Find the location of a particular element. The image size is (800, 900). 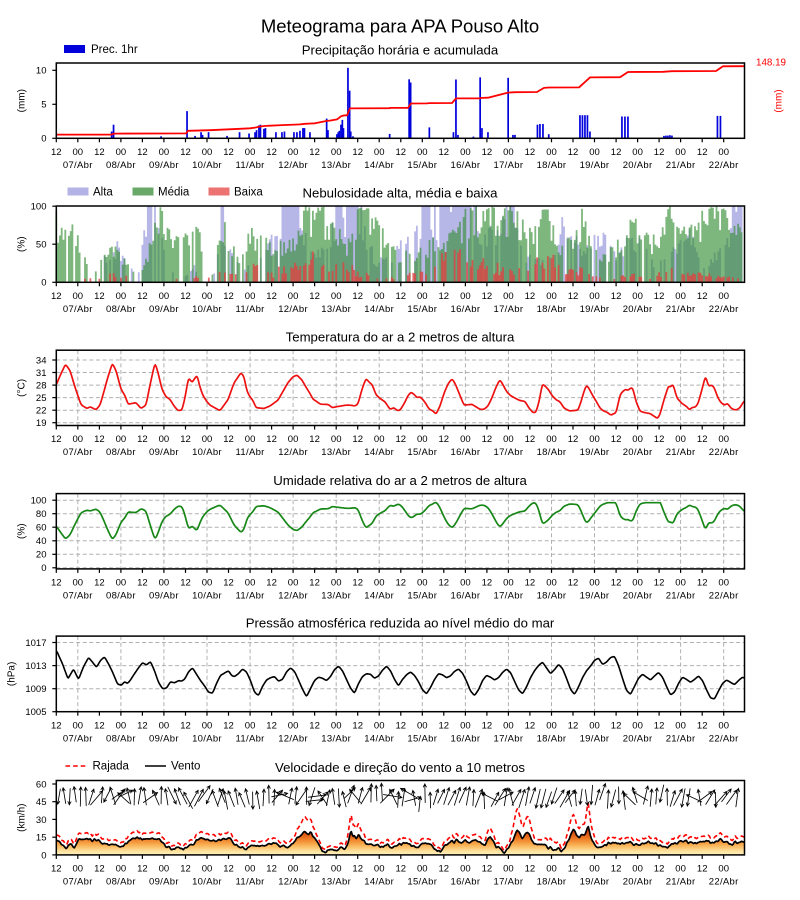

svg-text: 15/Abr is located at coordinates (422, 309).